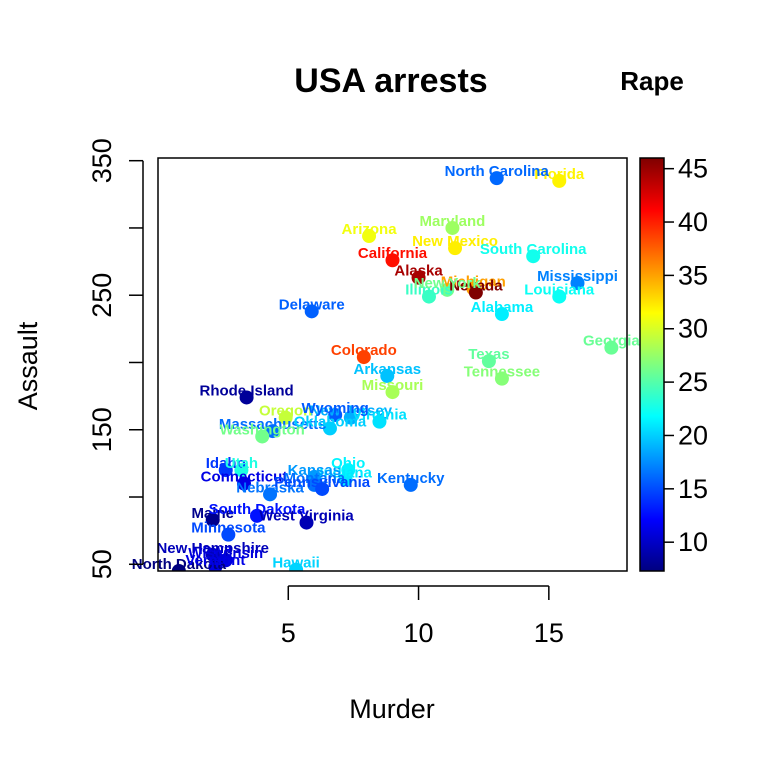 The height and width of the screenshot is (768, 768). I want to click on colorbar-tick-label: 25, so click(693, 382).